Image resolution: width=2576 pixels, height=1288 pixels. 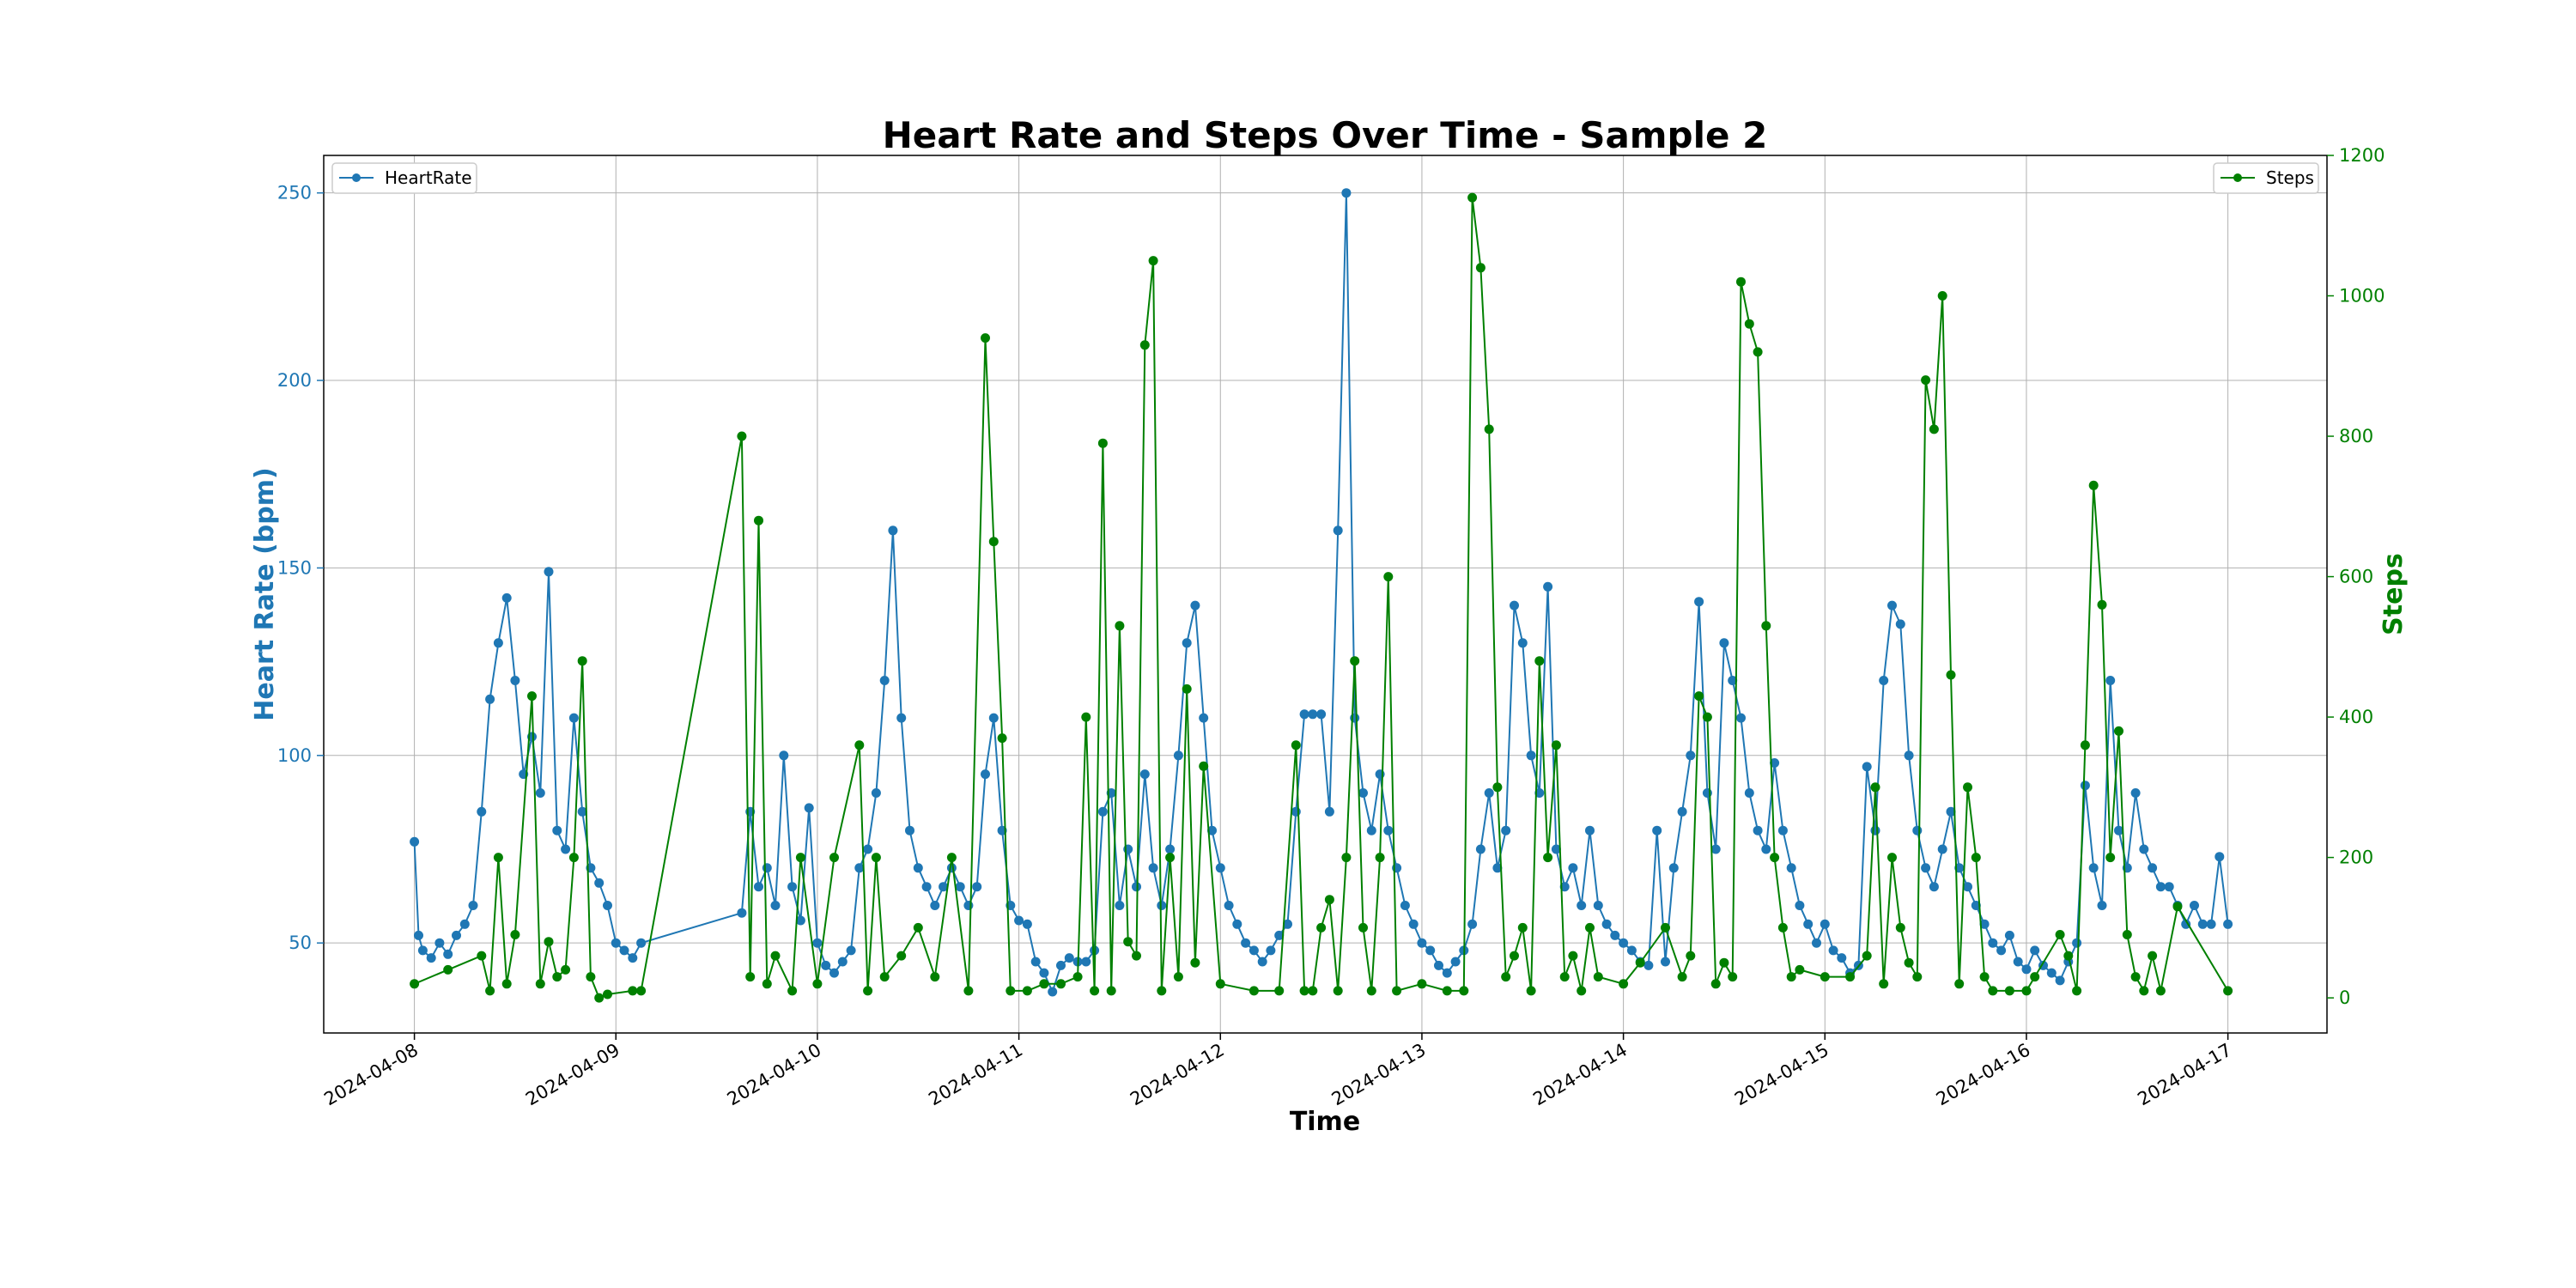 What do you see at coordinates (404, 178) in the screenshot?
I see `legend-heart-rate-box` at bounding box center [404, 178].